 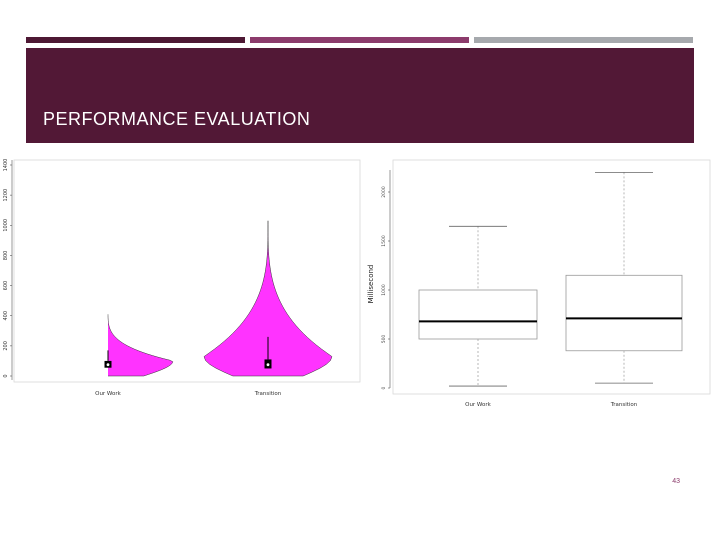 I want to click on violin-x-labels: Our Work Transition, so click(x=188, y=394).